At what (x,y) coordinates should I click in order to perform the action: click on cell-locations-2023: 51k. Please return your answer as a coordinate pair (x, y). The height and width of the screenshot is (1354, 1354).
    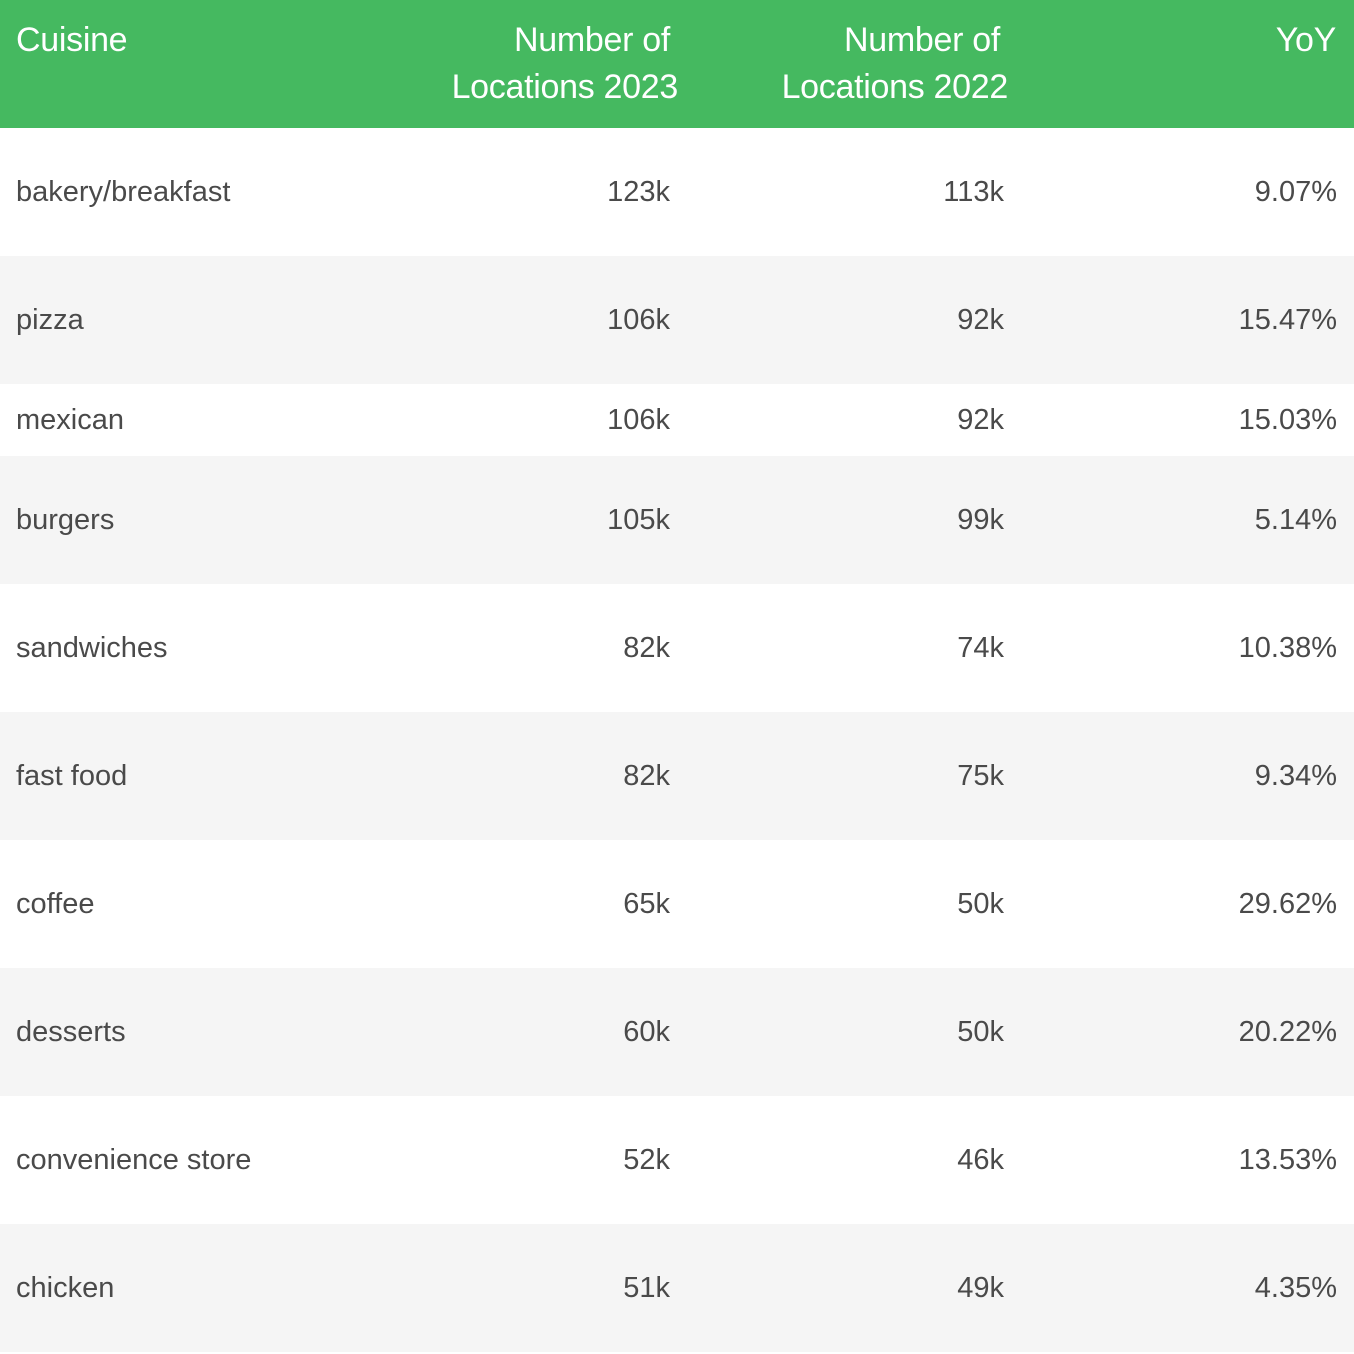
    Looking at the image, I should click on (646, 1287).